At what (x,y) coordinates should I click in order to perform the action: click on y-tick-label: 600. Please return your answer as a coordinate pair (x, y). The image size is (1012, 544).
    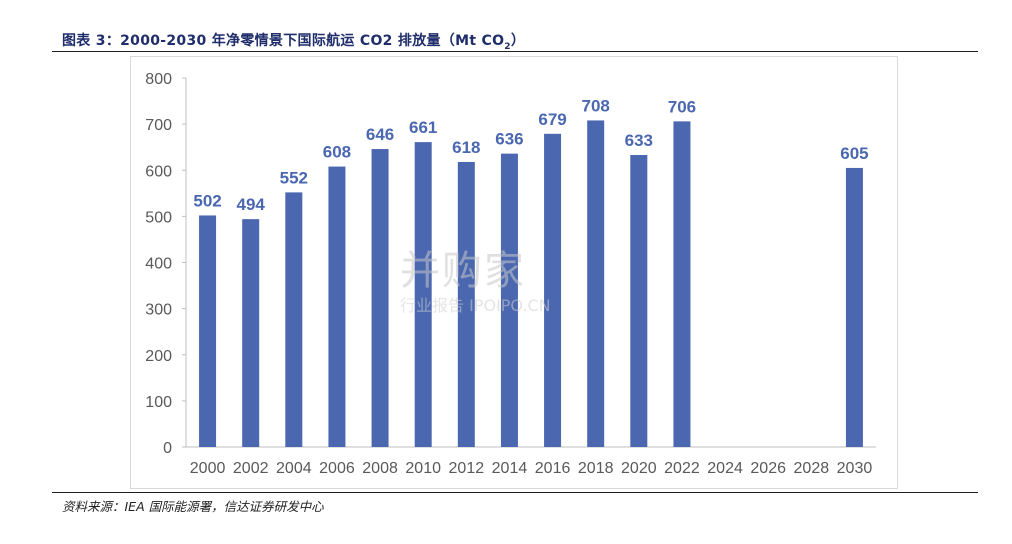
    Looking at the image, I should click on (158, 171).